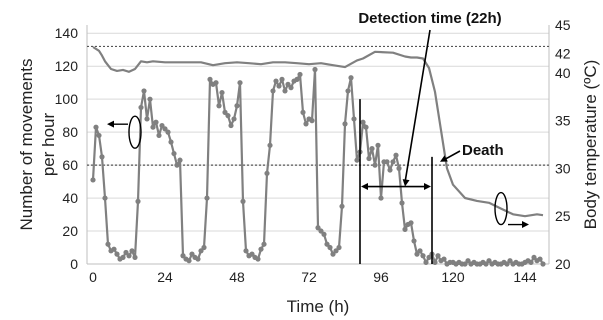 The image size is (603, 320). Describe the element at coordinates (48, 145) in the screenshot. I see `y-axis-left-title-line: per hour` at that location.